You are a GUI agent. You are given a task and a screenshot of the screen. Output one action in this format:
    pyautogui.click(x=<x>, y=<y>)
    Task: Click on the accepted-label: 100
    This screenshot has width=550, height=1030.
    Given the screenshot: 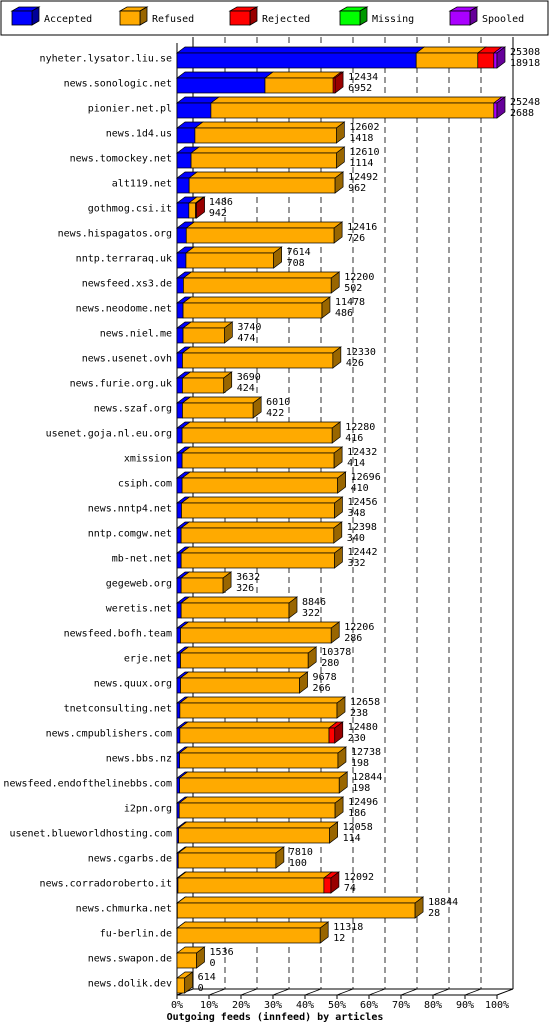 What is the action you would take?
    pyautogui.click(x=298, y=863)
    